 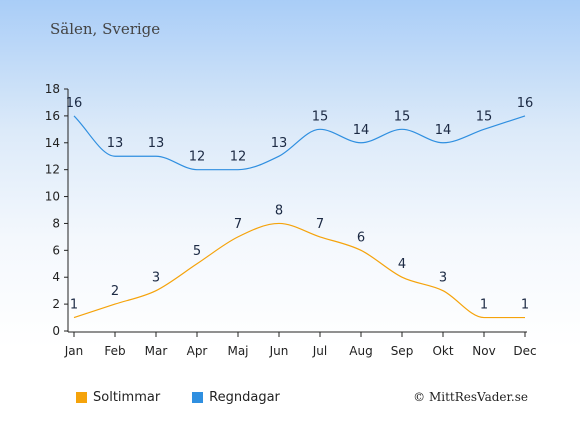 What do you see at coordinates (115, 291) in the screenshot?
I see `data-label-soltimmar: 2` at bounding box center [115, 291].